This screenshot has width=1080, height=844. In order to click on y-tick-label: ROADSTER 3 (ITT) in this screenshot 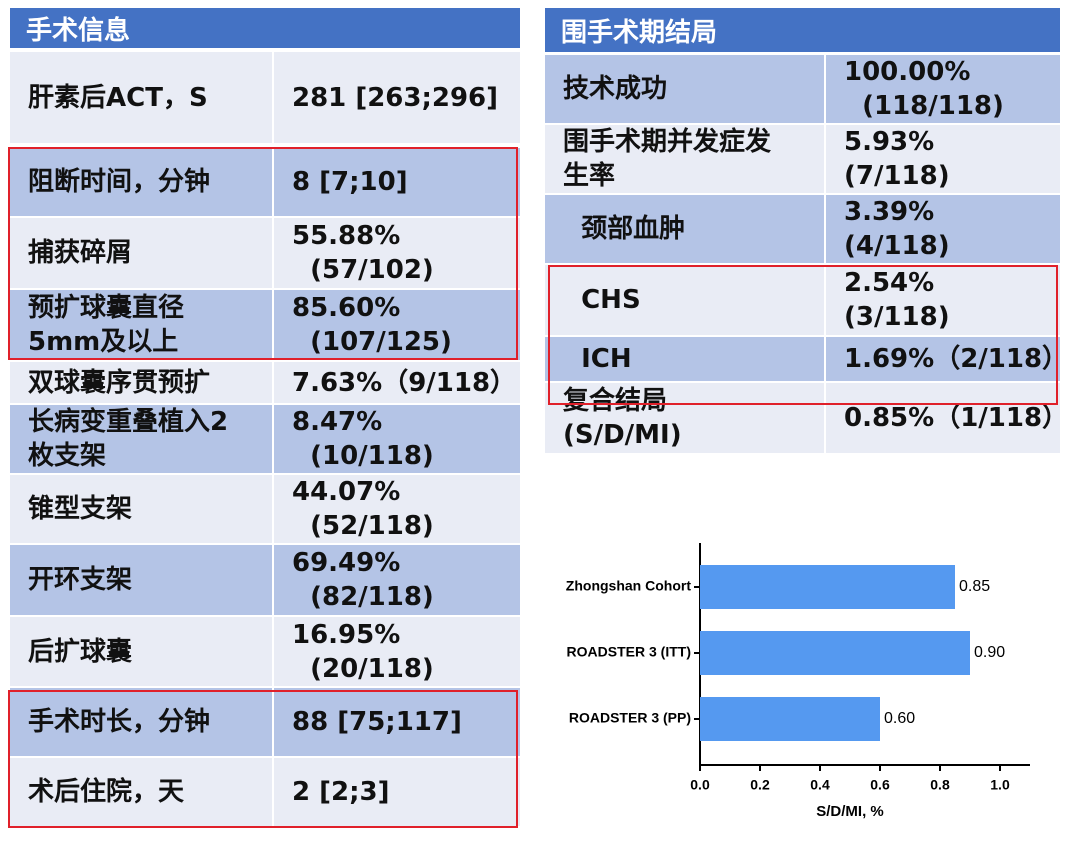, I will do `click(629, 652)`.